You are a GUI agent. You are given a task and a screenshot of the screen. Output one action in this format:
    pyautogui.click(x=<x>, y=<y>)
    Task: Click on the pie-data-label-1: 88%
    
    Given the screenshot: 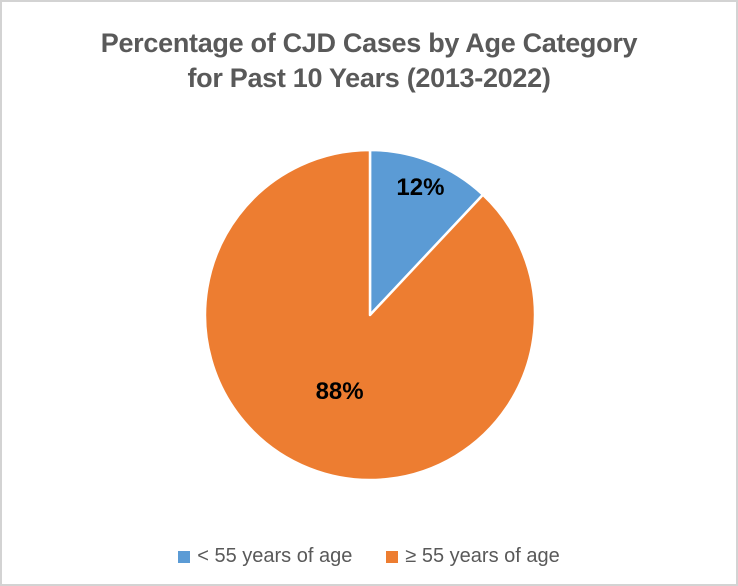 What is the action you would take?
    pyautogui.click(x=340, y=391)
    